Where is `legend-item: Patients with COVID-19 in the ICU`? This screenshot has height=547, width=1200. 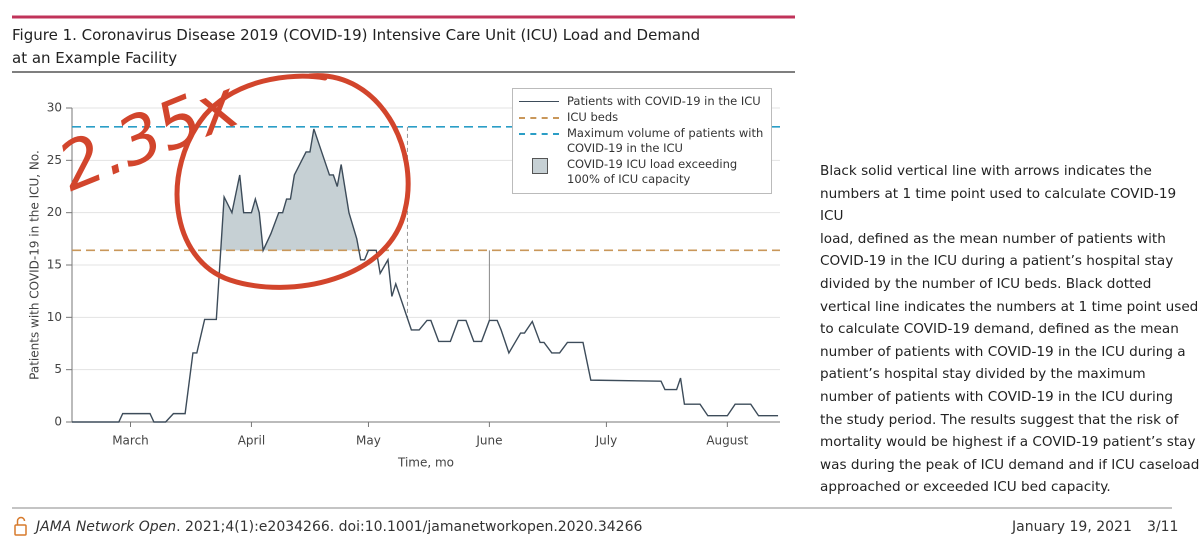
legend-item: Patients with COVID-19 in the ICU is located at coordinates (642, 101).